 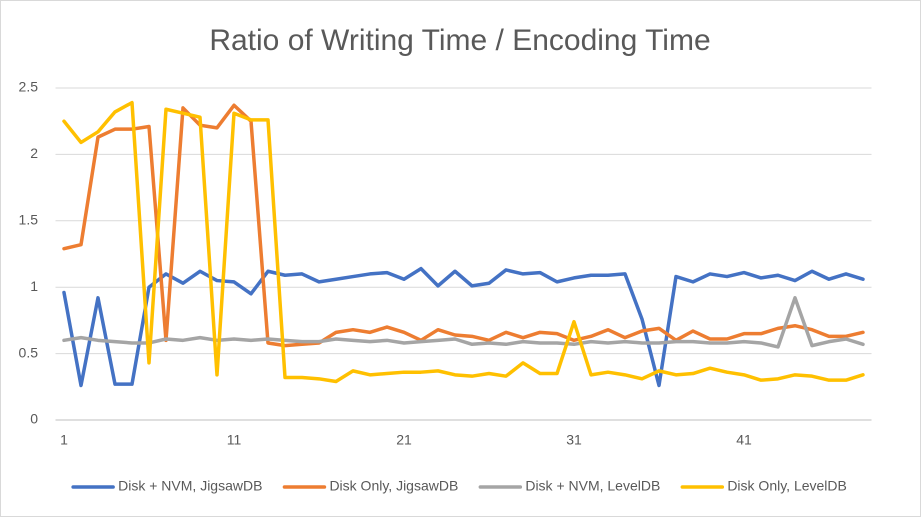 I want to click on x-tick-label: 21, so click(x=404, y=440).